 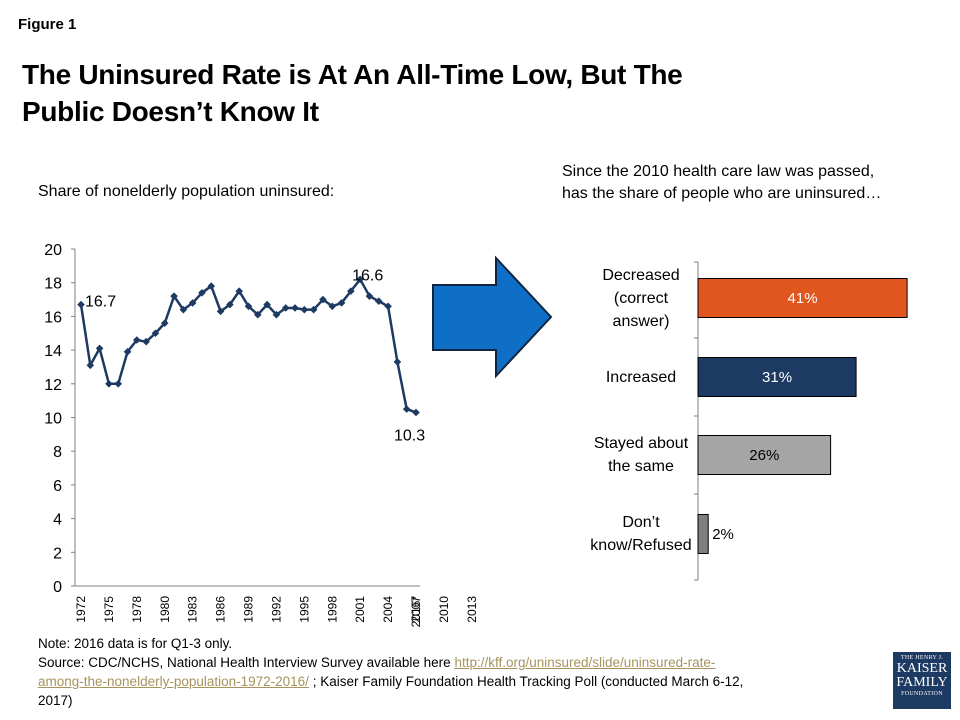 What do you see at coordinates (55, 700) in the screenshot?
I see `source-year: 2017)` at bounding box center [55, 700].